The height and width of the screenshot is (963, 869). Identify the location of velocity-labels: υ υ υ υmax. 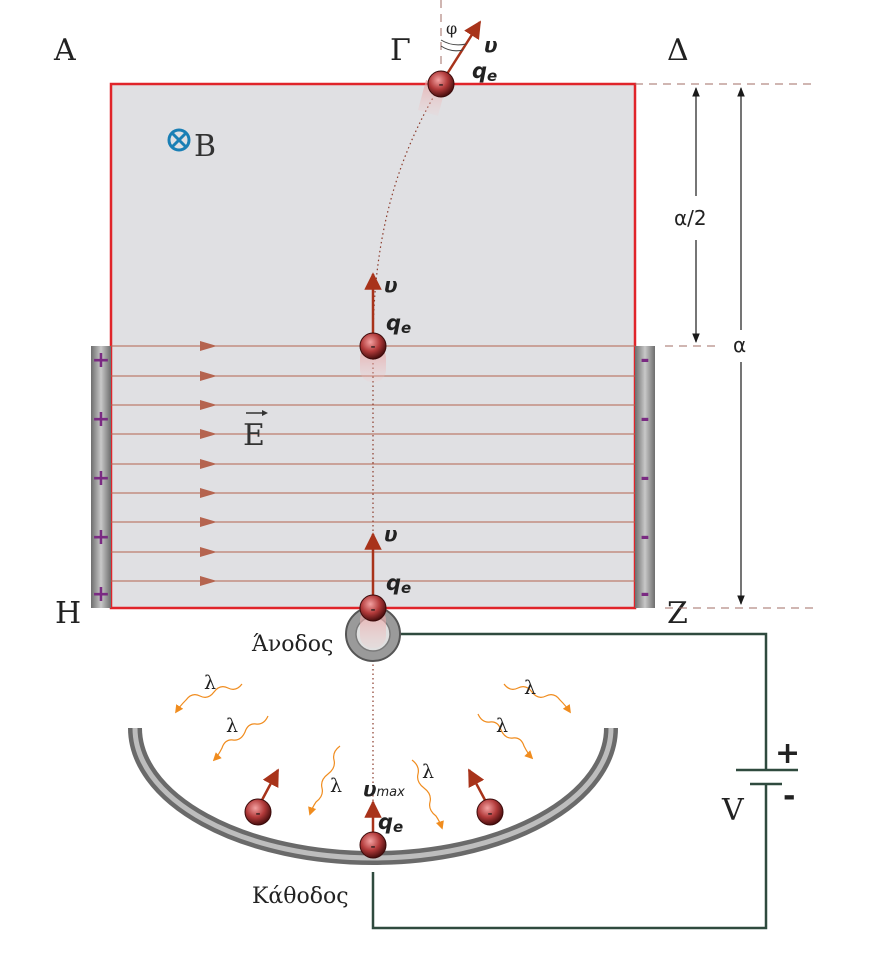
(430, 417).